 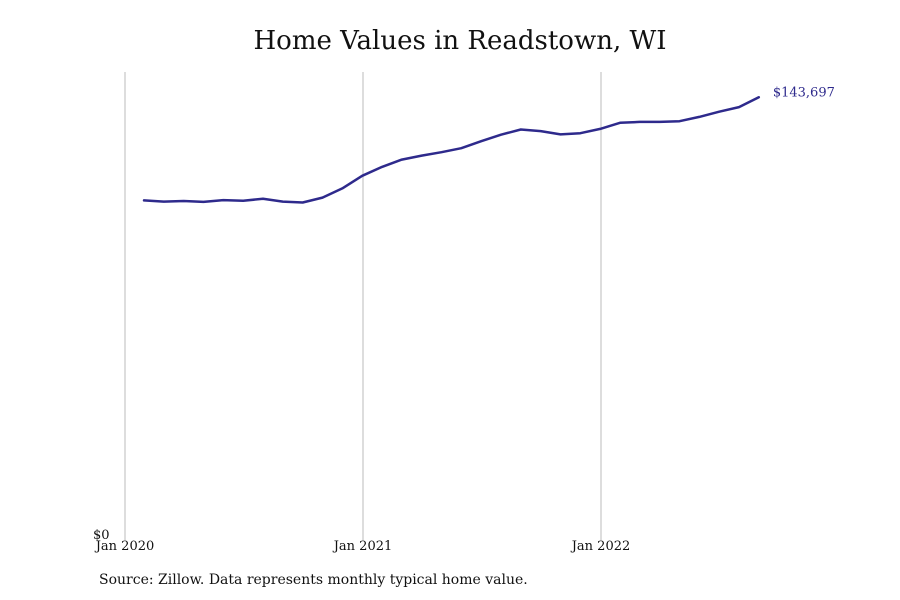 What do you see at coordinates (804, 92) in the screenshot?
I see `end-value-label: $143,697` at bounding box center [804, 92].